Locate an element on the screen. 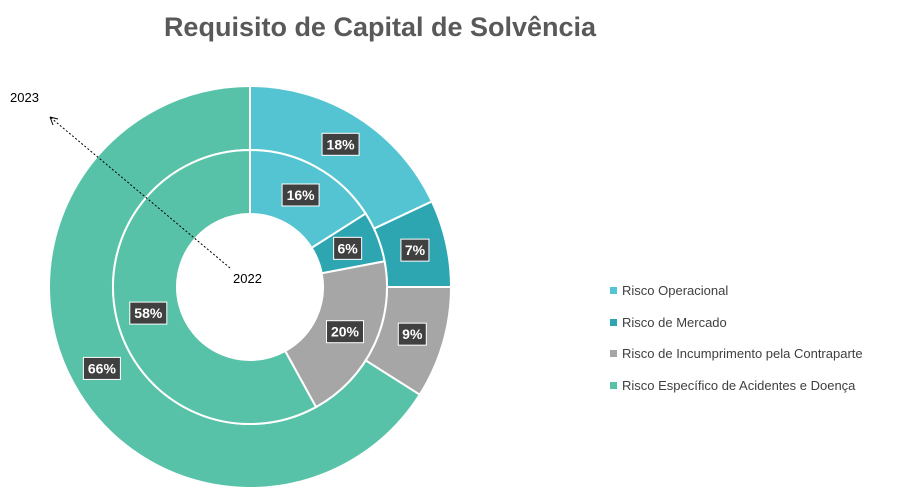 The width and height of the screenshot is (897, 495). legend-label: Risco Operacional is located at coordinates (675, 291).